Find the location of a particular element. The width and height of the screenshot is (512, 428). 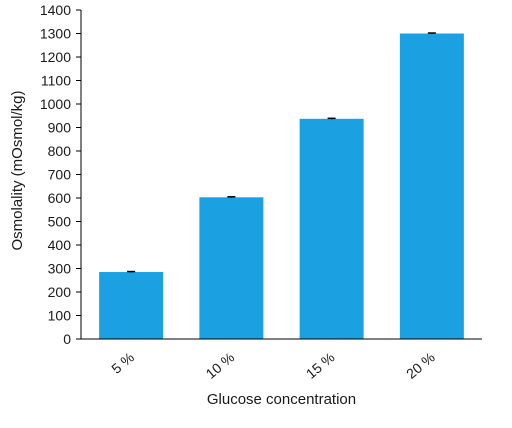

y-tick-label: 1100 is located at coordinates (56, 81).